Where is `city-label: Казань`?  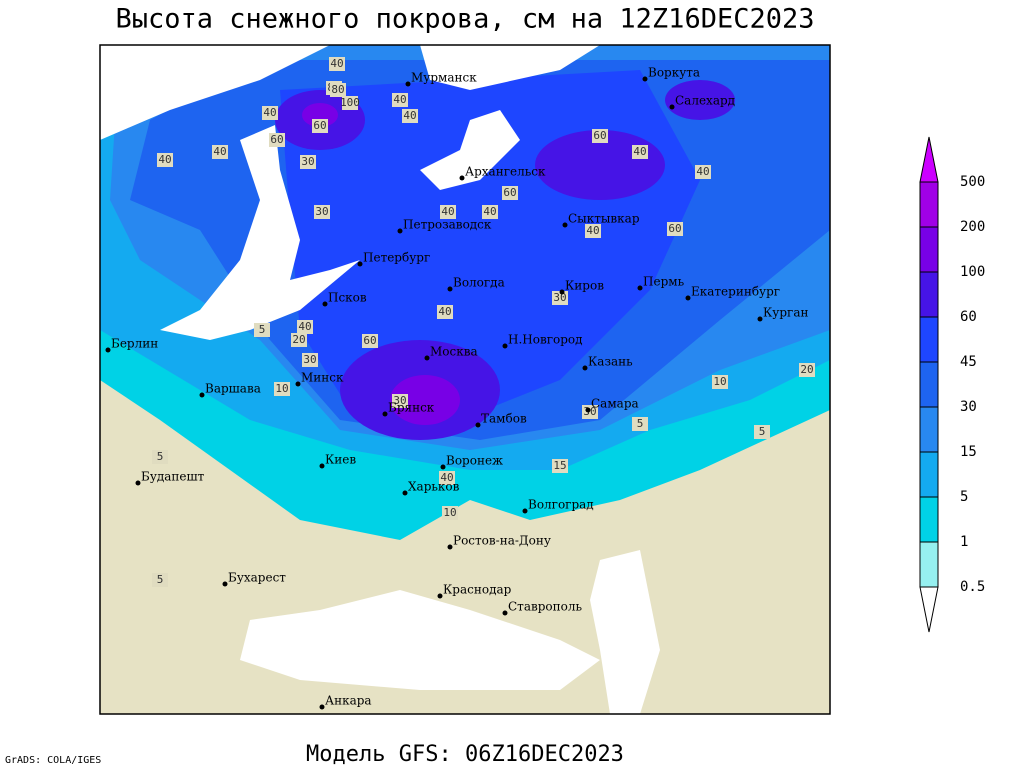 city-label: Казань is located at coordinates (610, 362).